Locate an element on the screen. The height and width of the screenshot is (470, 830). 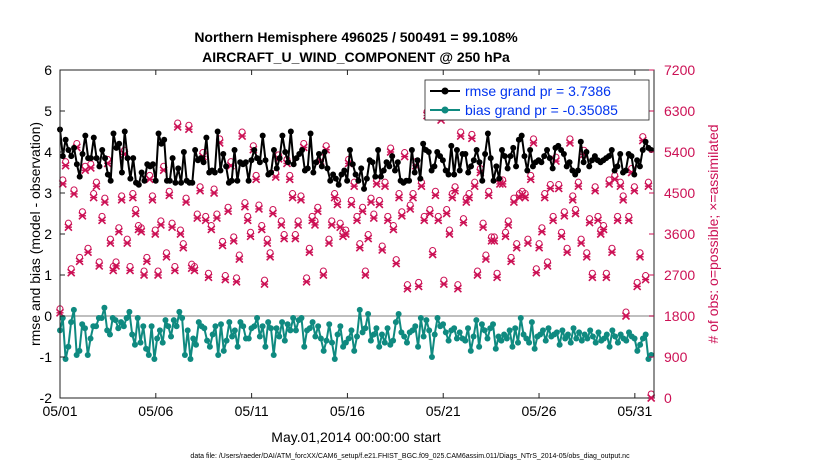
chart-title-line2: AIRCRAFT_U_WIND_COMPONENT @ 250 hPa is located at coordinates (356, 57).